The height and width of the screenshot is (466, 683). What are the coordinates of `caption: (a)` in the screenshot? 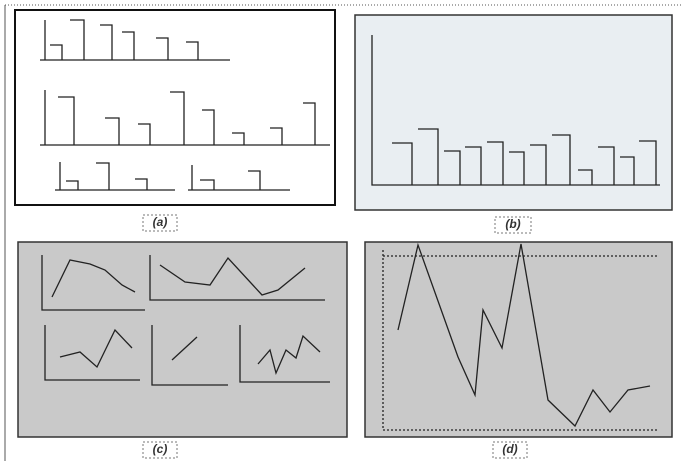 It's located at (160, 222).